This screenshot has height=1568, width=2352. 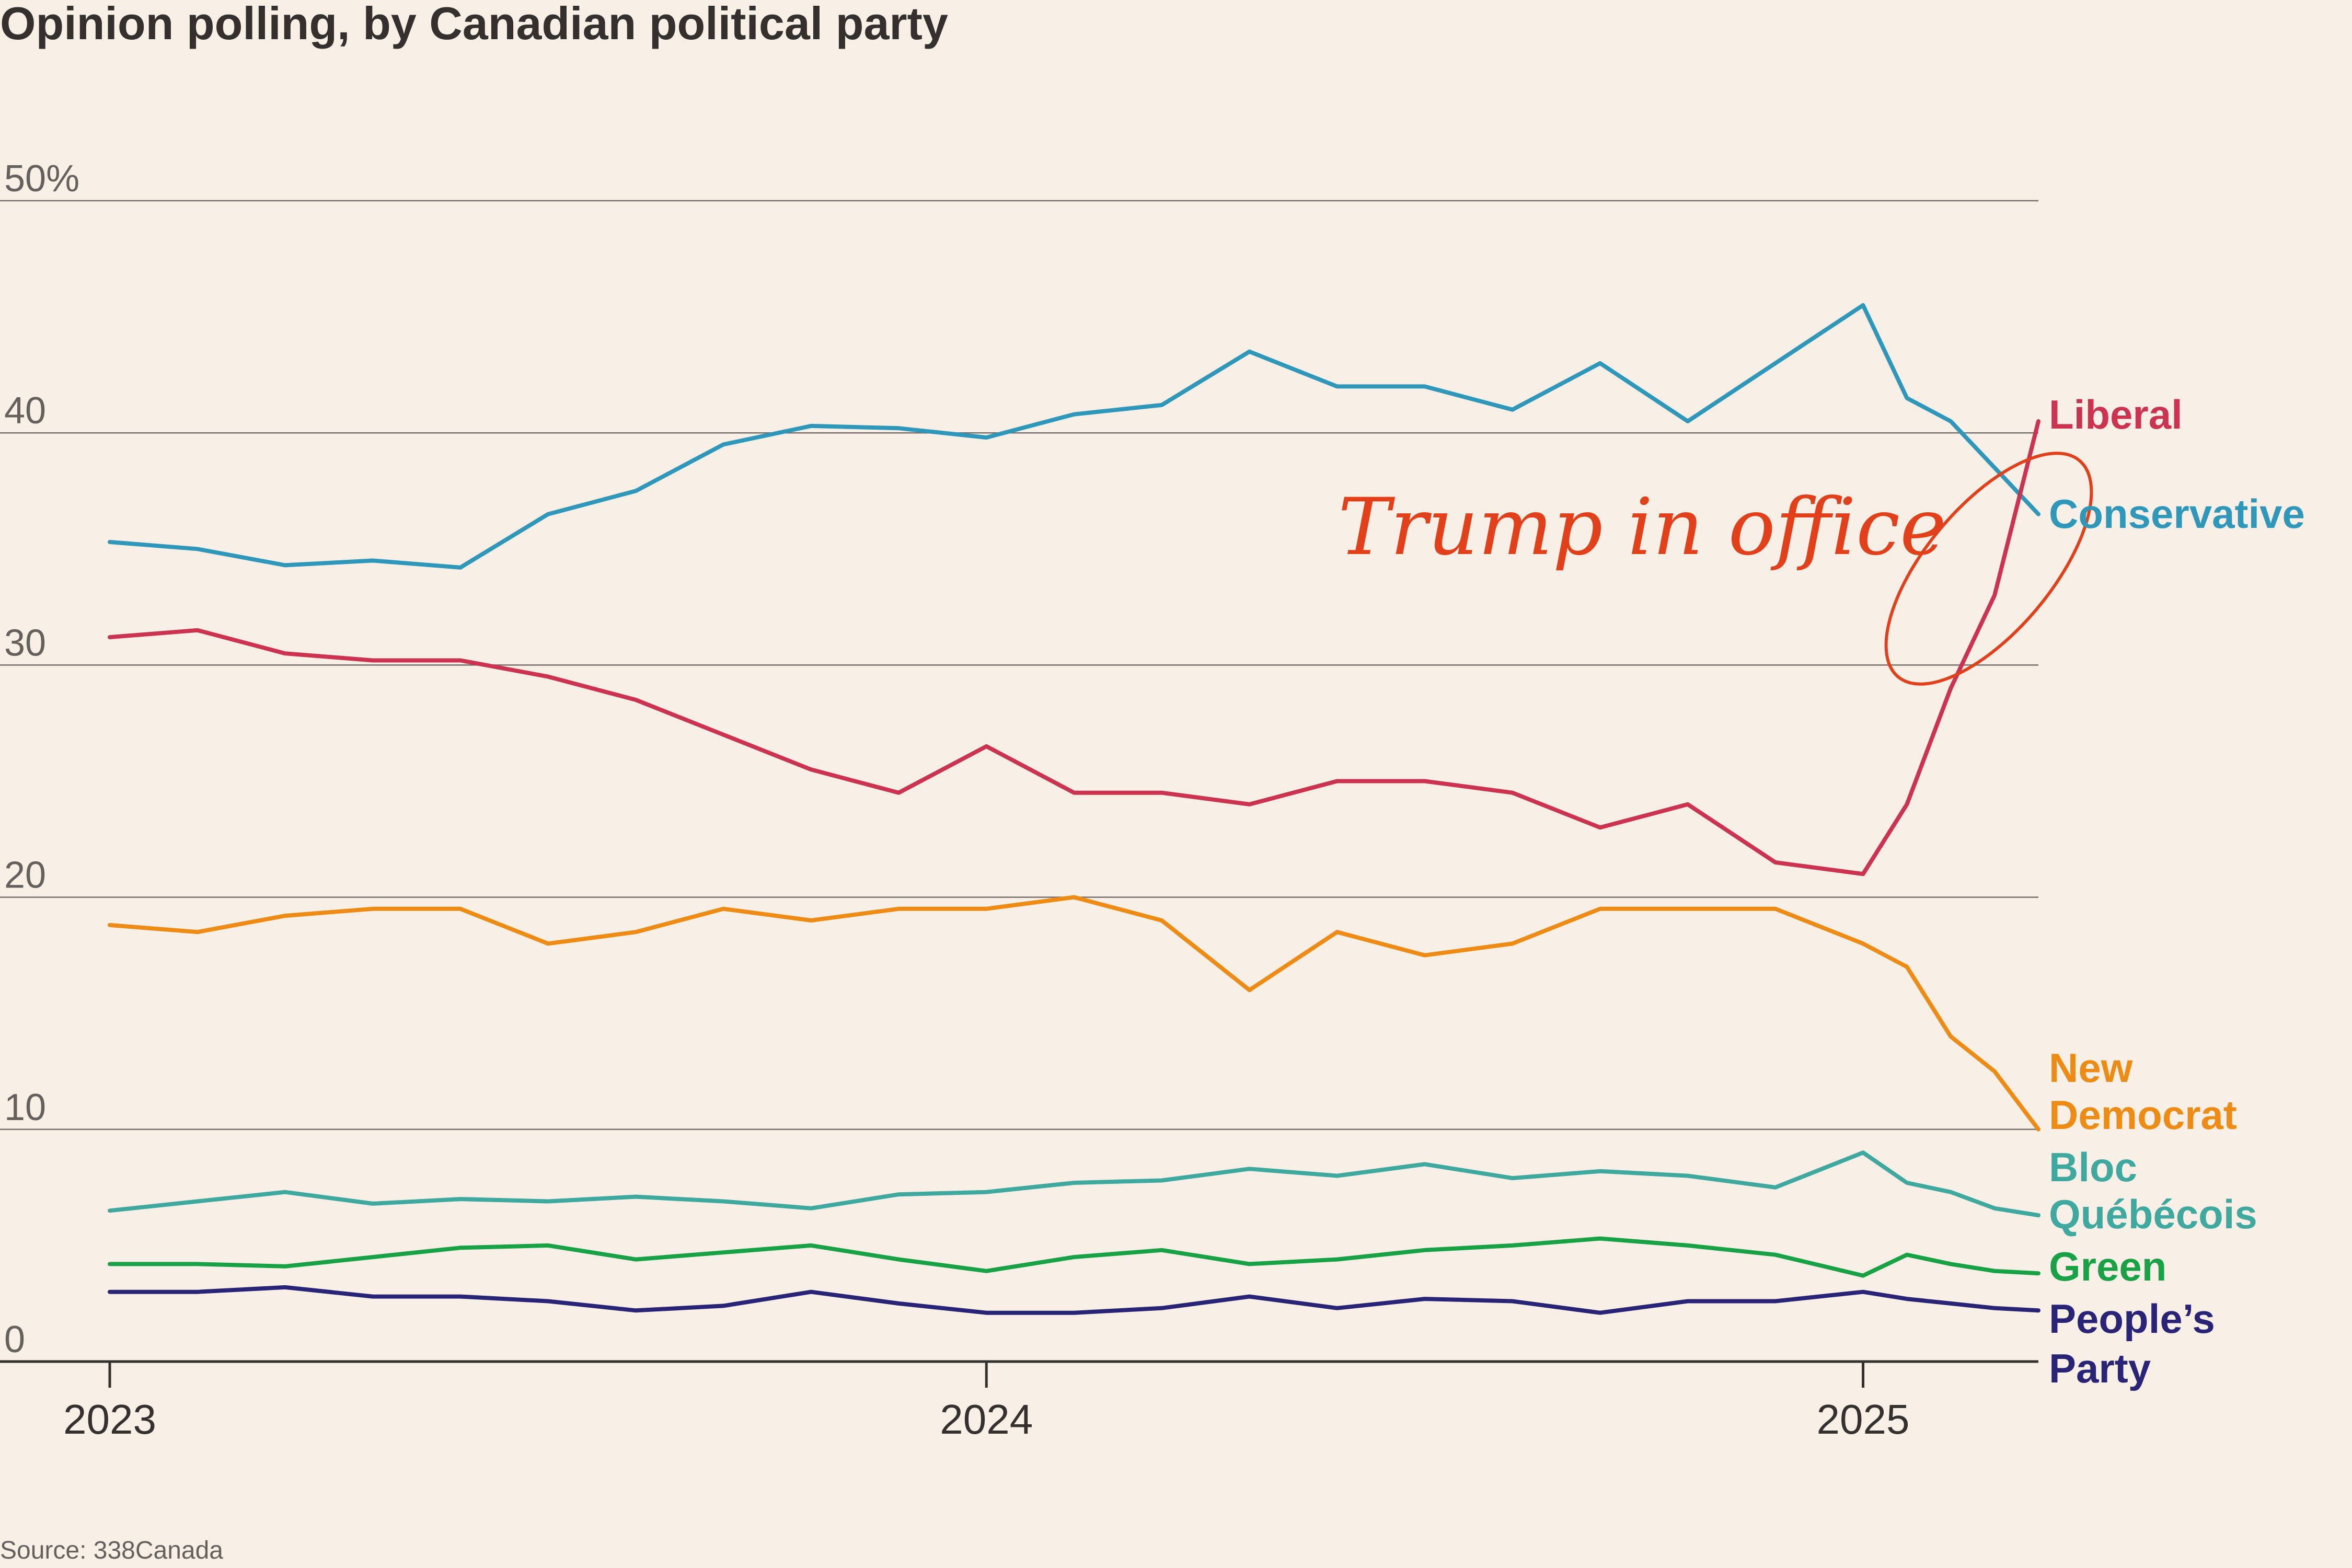 What do you see at coordinates (1988, 569) in the screenshot?
I see `annotation-circle` at bounding box center [1988, 569].